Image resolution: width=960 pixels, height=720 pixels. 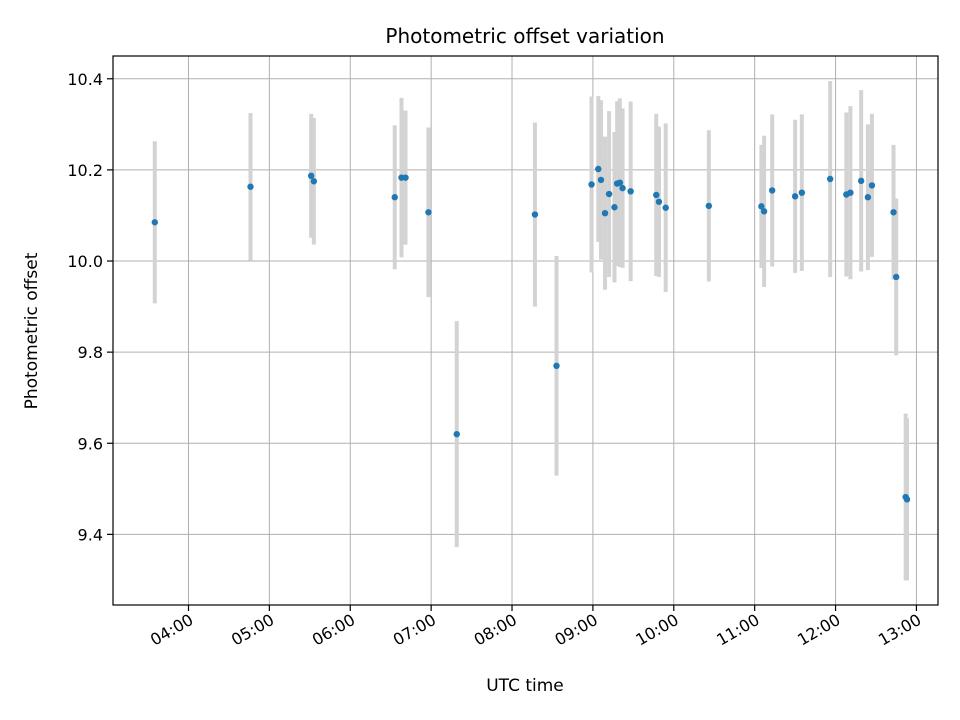 What do you see at coordinates (85, 79) in the screenshot?
I see `y-tick-label: 10.4` at bounding box center [85, 79].